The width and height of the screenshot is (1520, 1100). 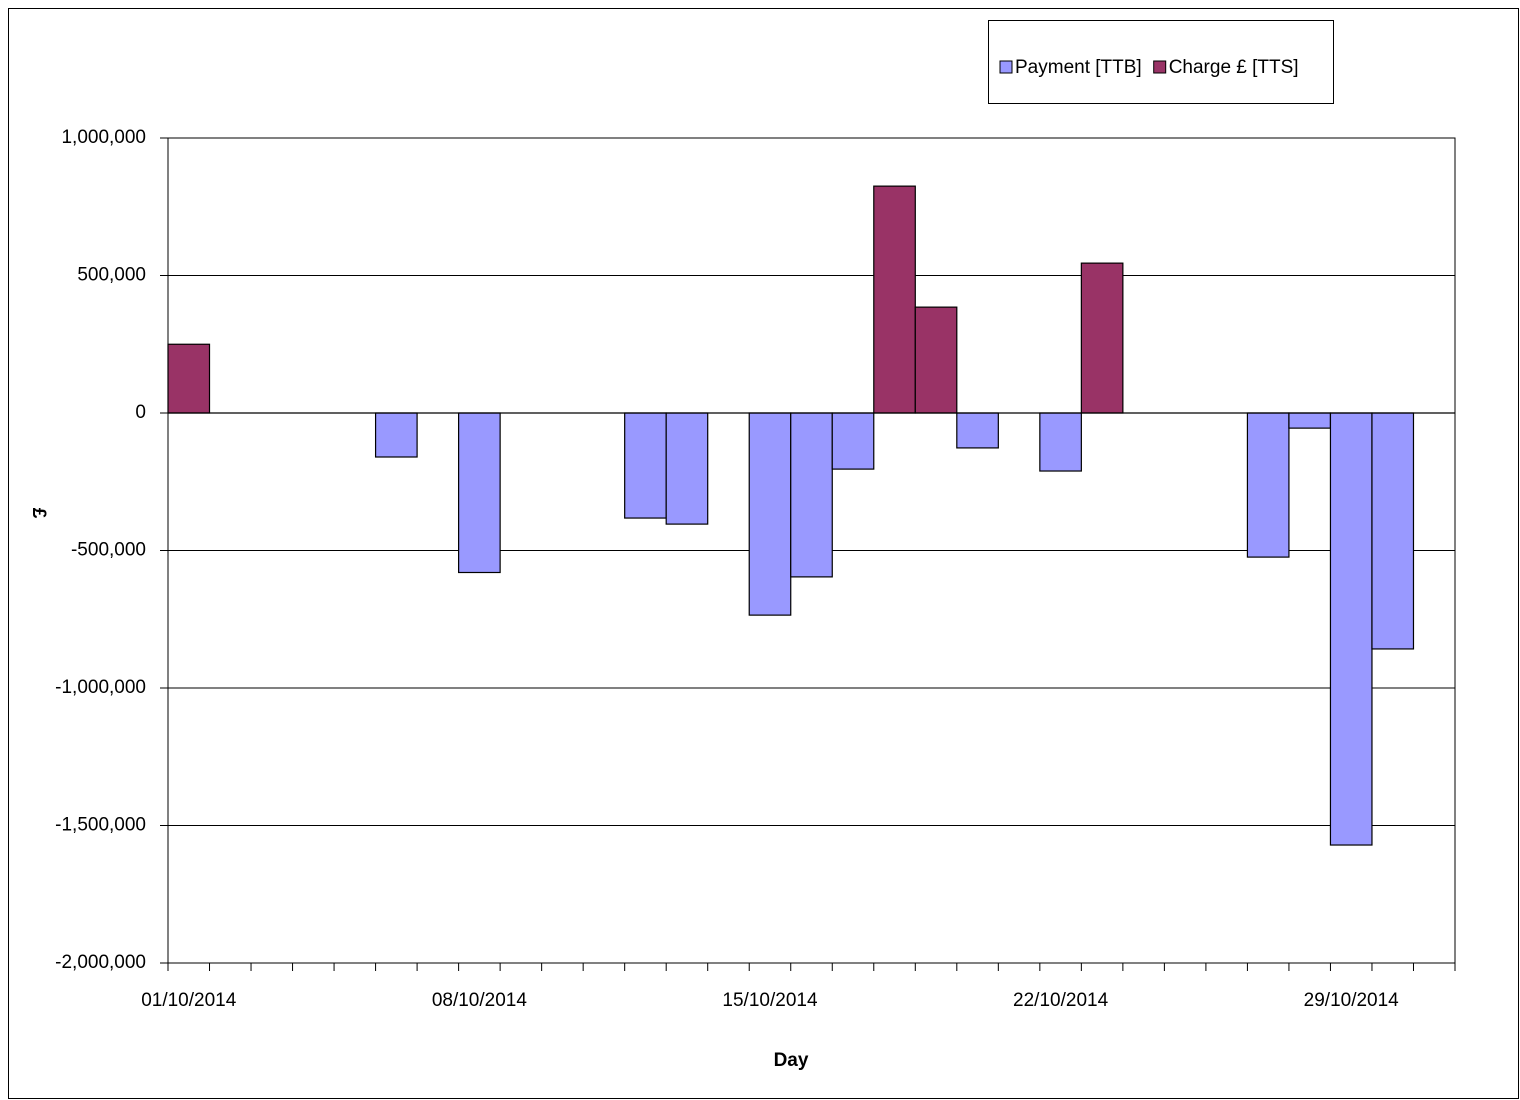 I want to click on y-tick-label: -1,000,000, so click(x=100, y=687).